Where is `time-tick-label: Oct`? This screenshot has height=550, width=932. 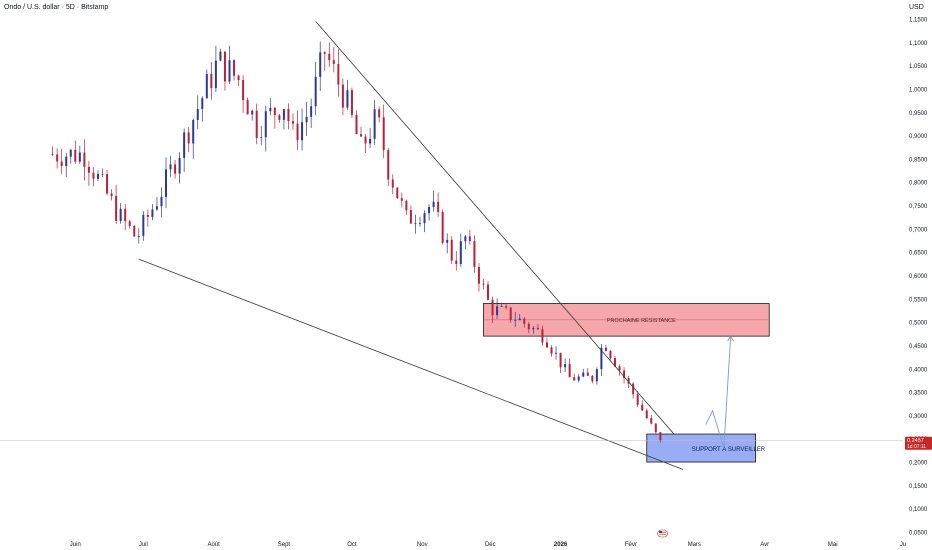
time-tick-label: Oct is located at coordinates (352, 545).